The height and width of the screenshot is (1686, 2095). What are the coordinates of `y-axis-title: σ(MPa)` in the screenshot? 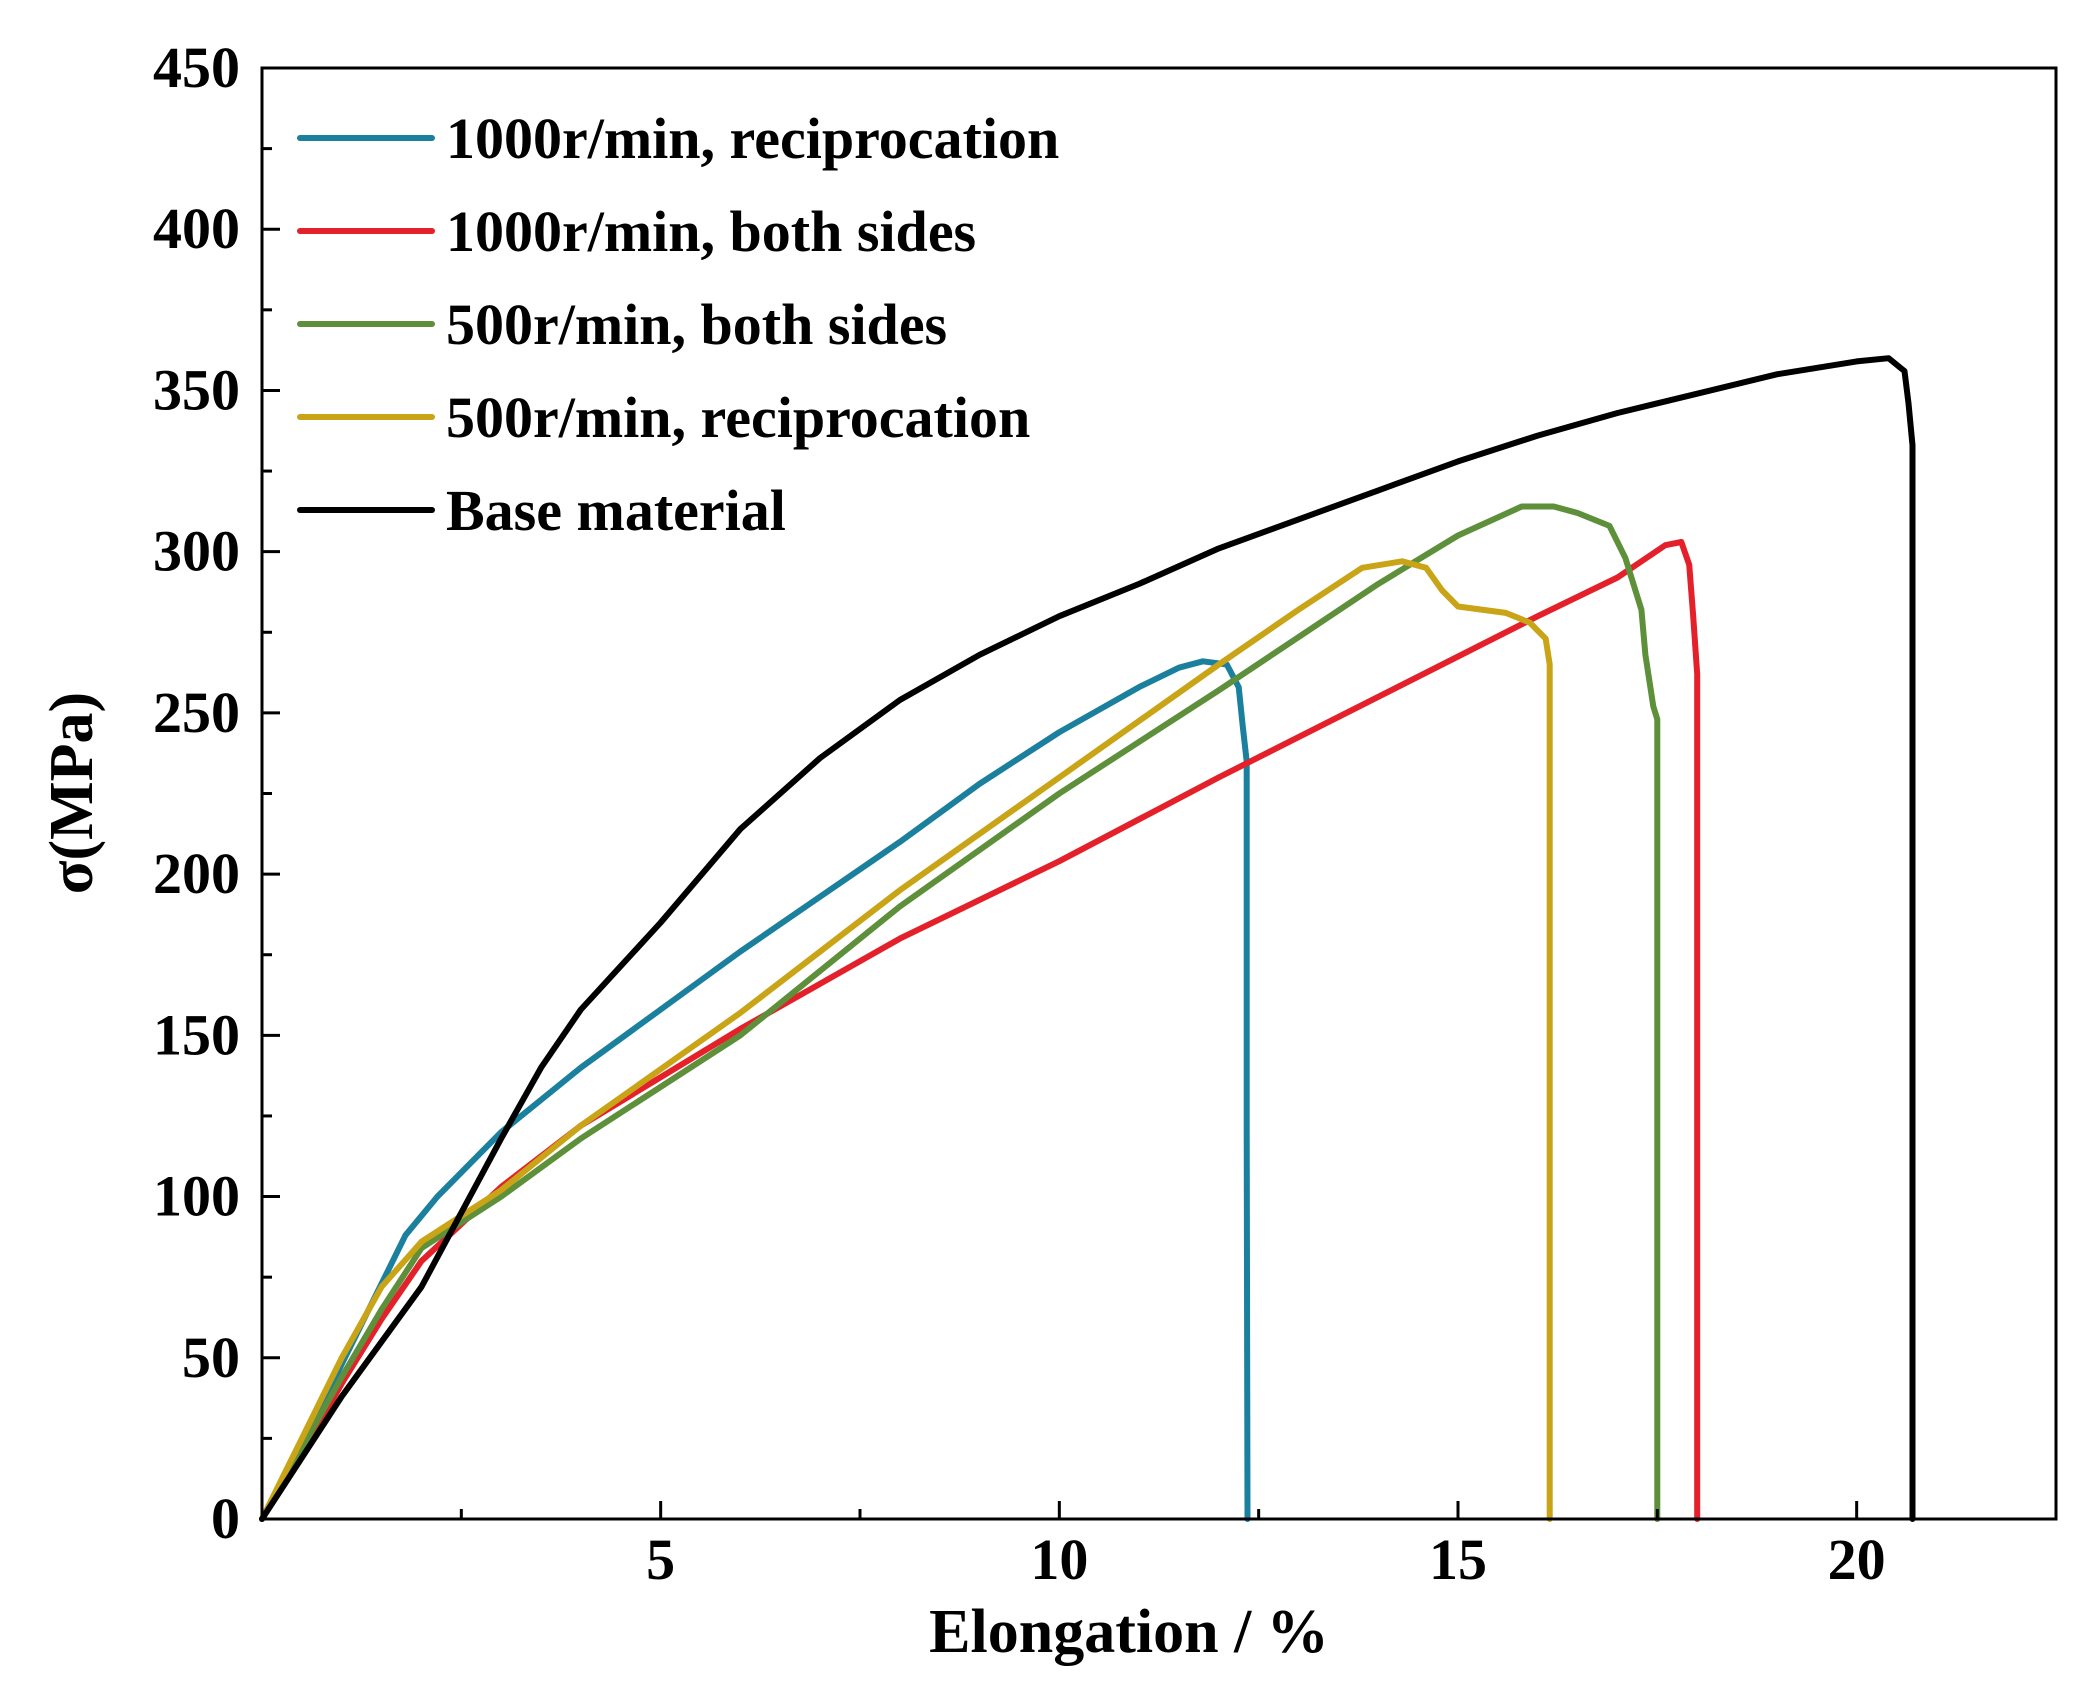 It's located at (72, 793).